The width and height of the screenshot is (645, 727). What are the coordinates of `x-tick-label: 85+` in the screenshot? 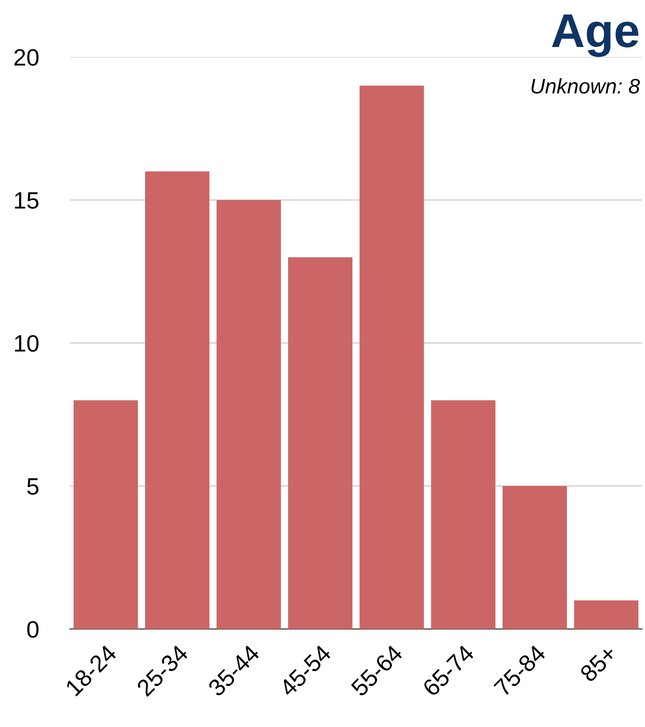 It's located at (598, 663).